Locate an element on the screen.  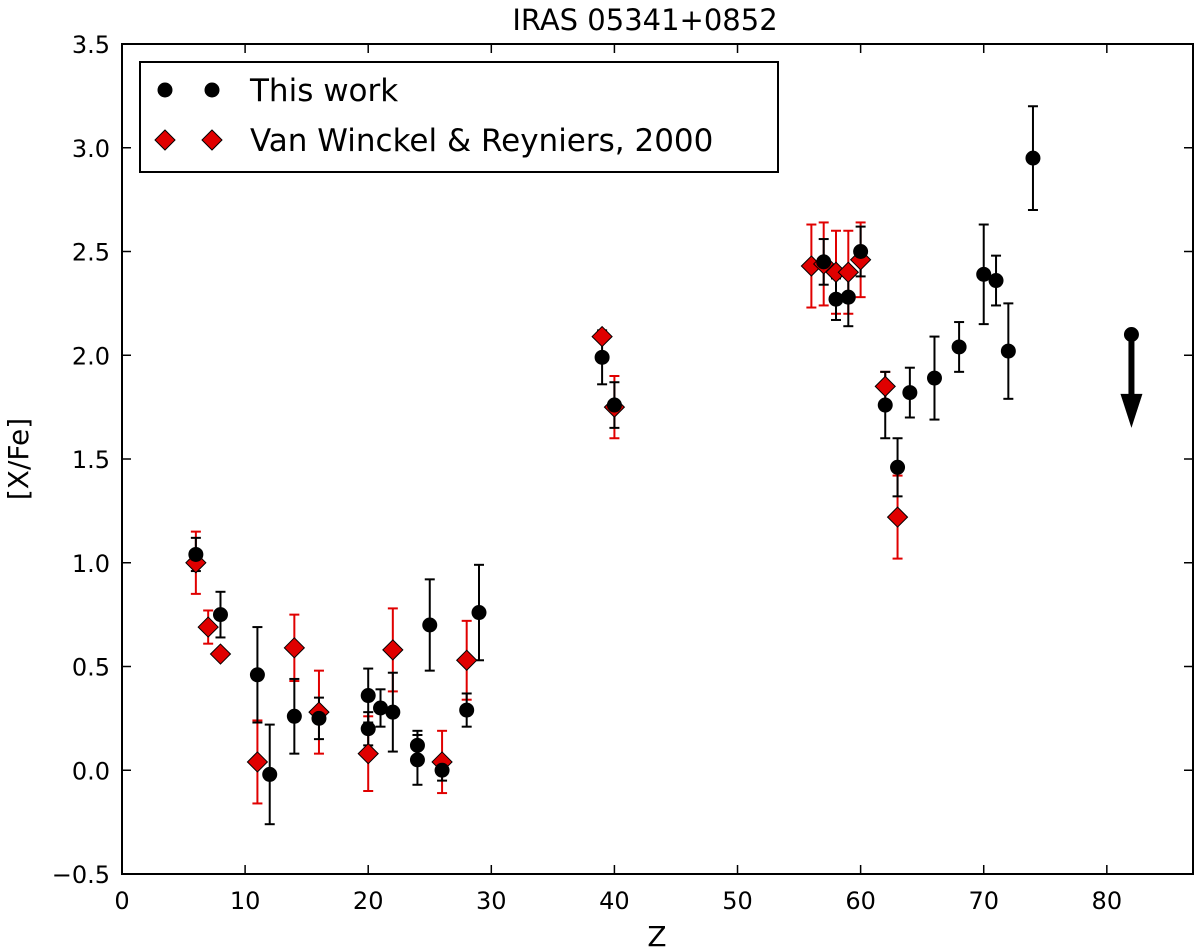
chart-title: IRAS 05341+0852 is located at coordinates (644, 20).